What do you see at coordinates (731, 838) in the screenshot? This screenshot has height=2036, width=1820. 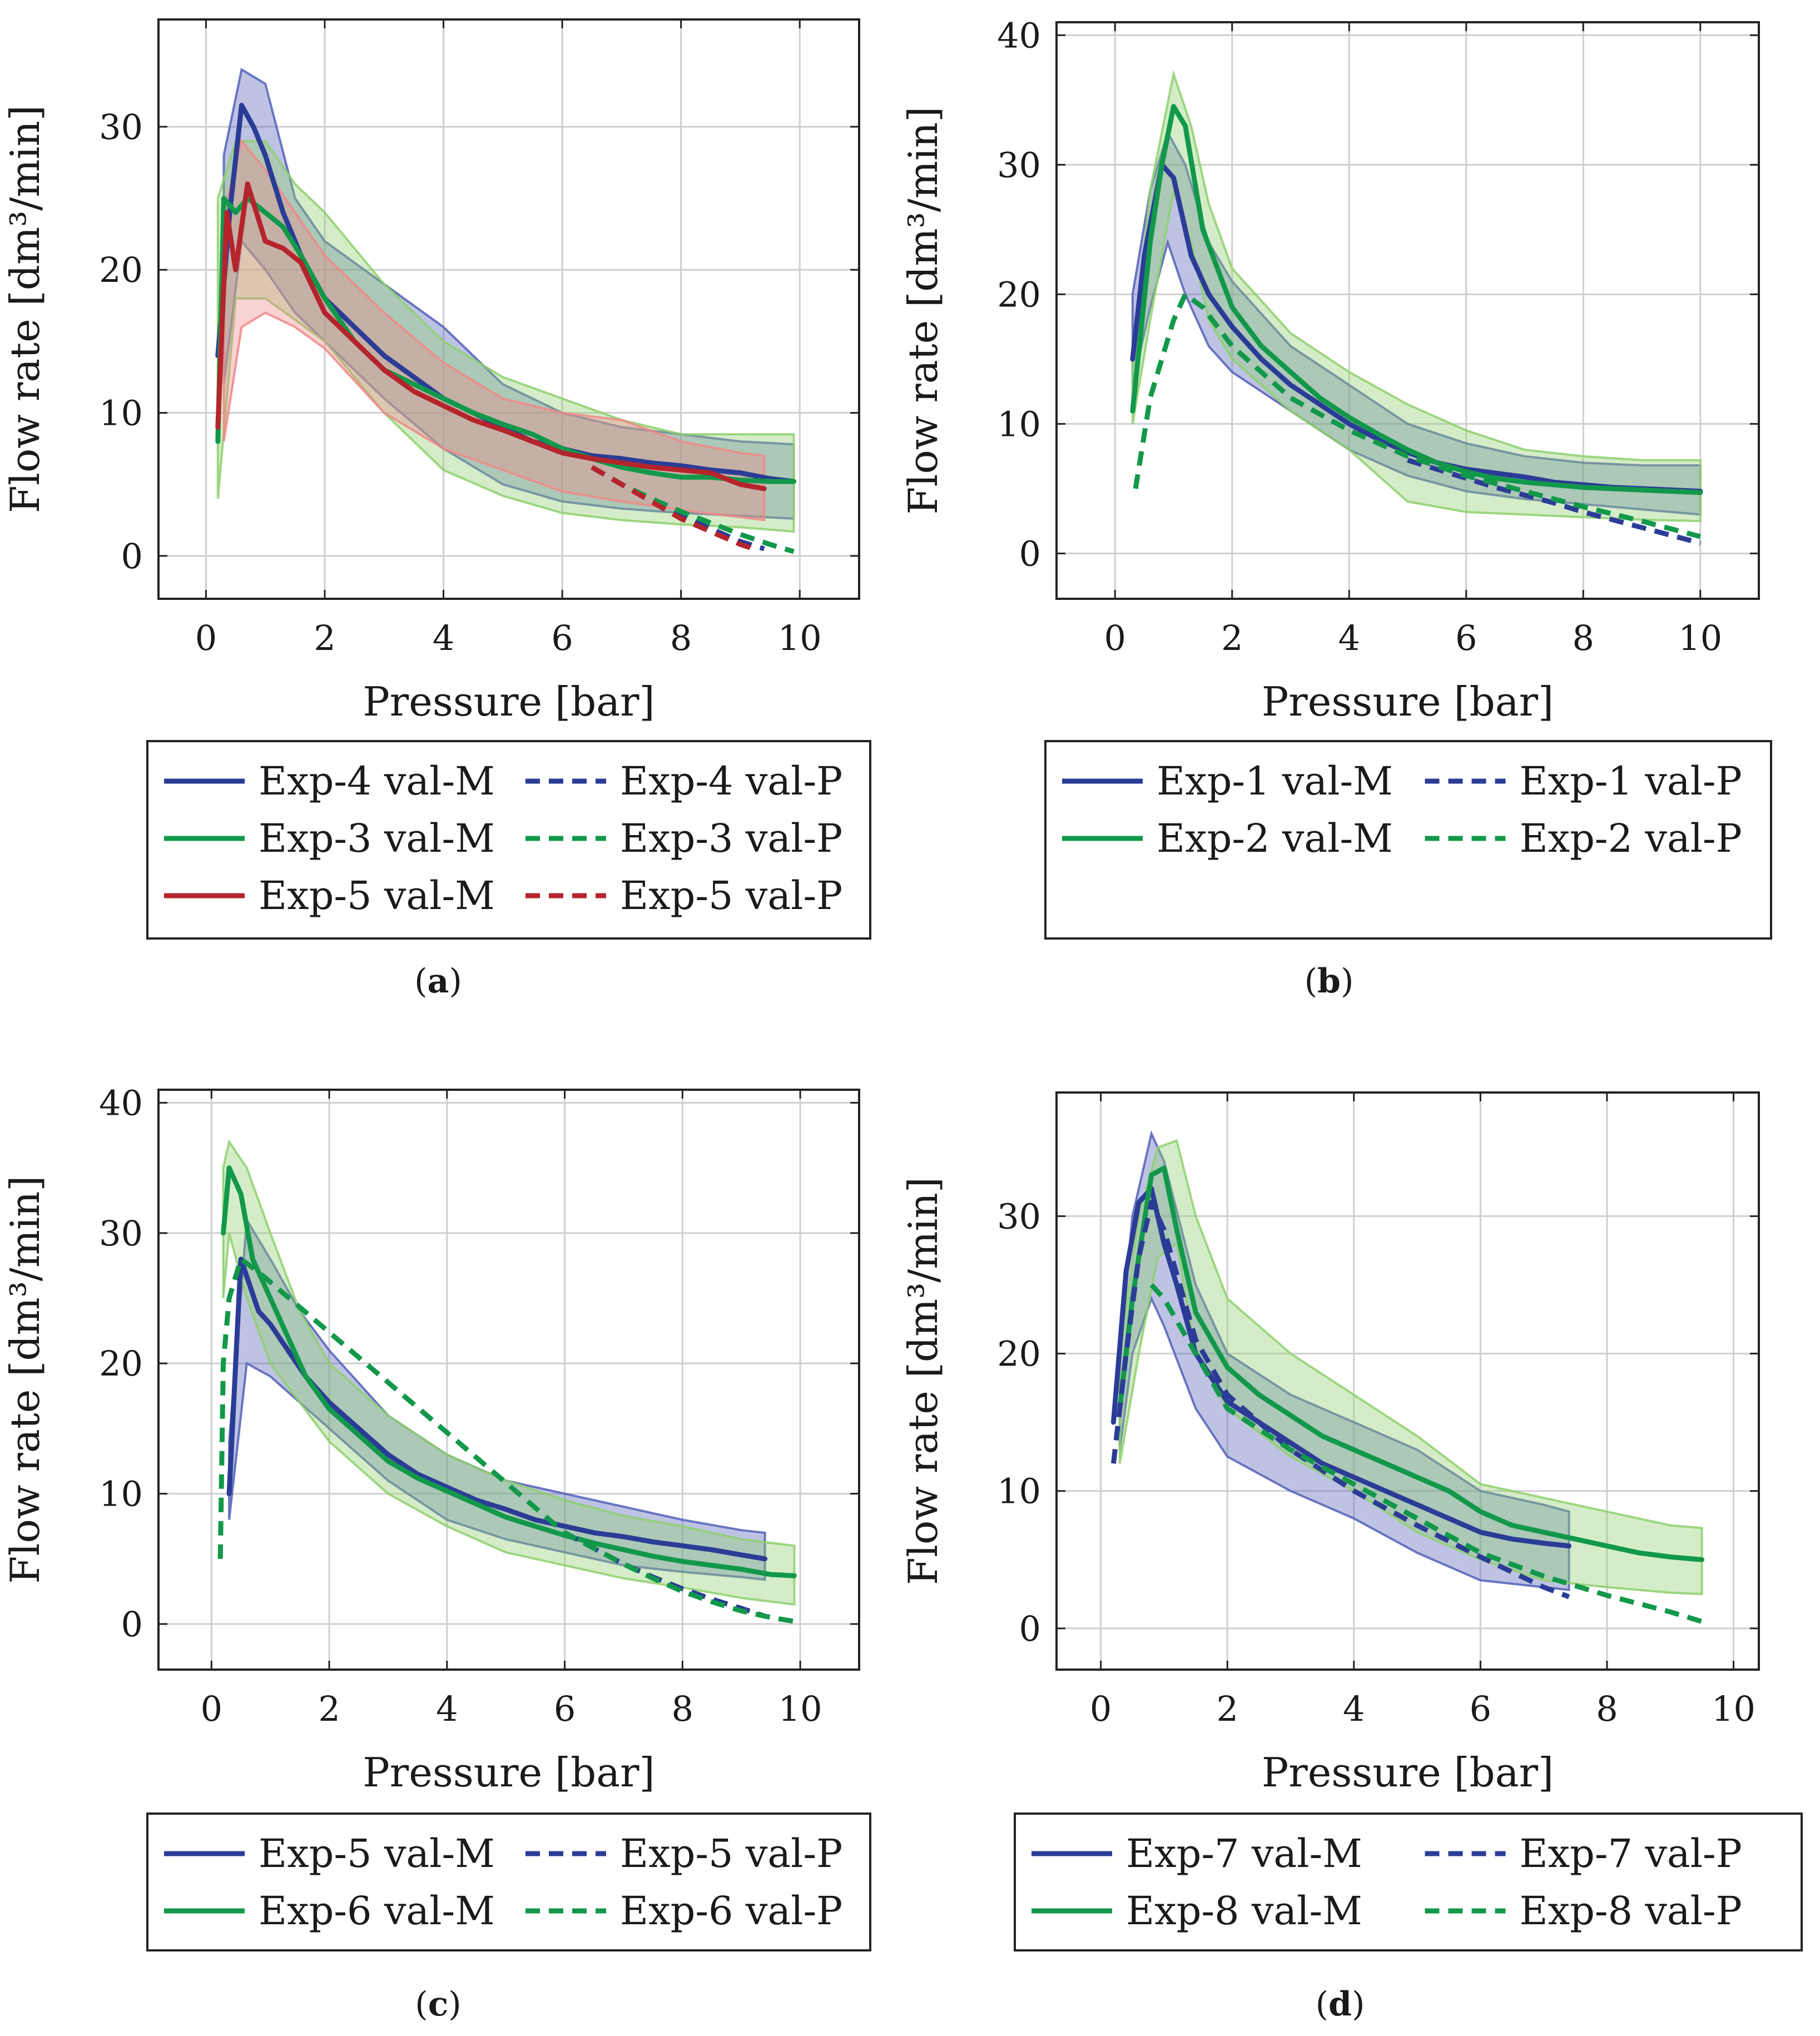 I see `legend-label: Exp-3 val-P` at bounding box center [731, 838].